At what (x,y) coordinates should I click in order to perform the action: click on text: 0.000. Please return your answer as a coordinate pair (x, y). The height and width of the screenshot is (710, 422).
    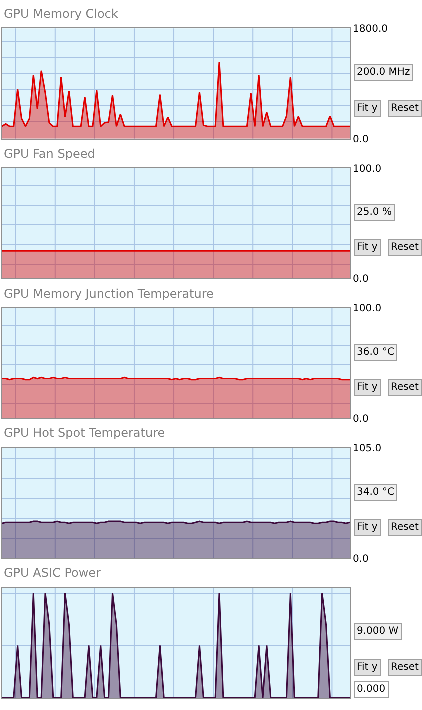
    Looking at the image, I should click on (371, 689).